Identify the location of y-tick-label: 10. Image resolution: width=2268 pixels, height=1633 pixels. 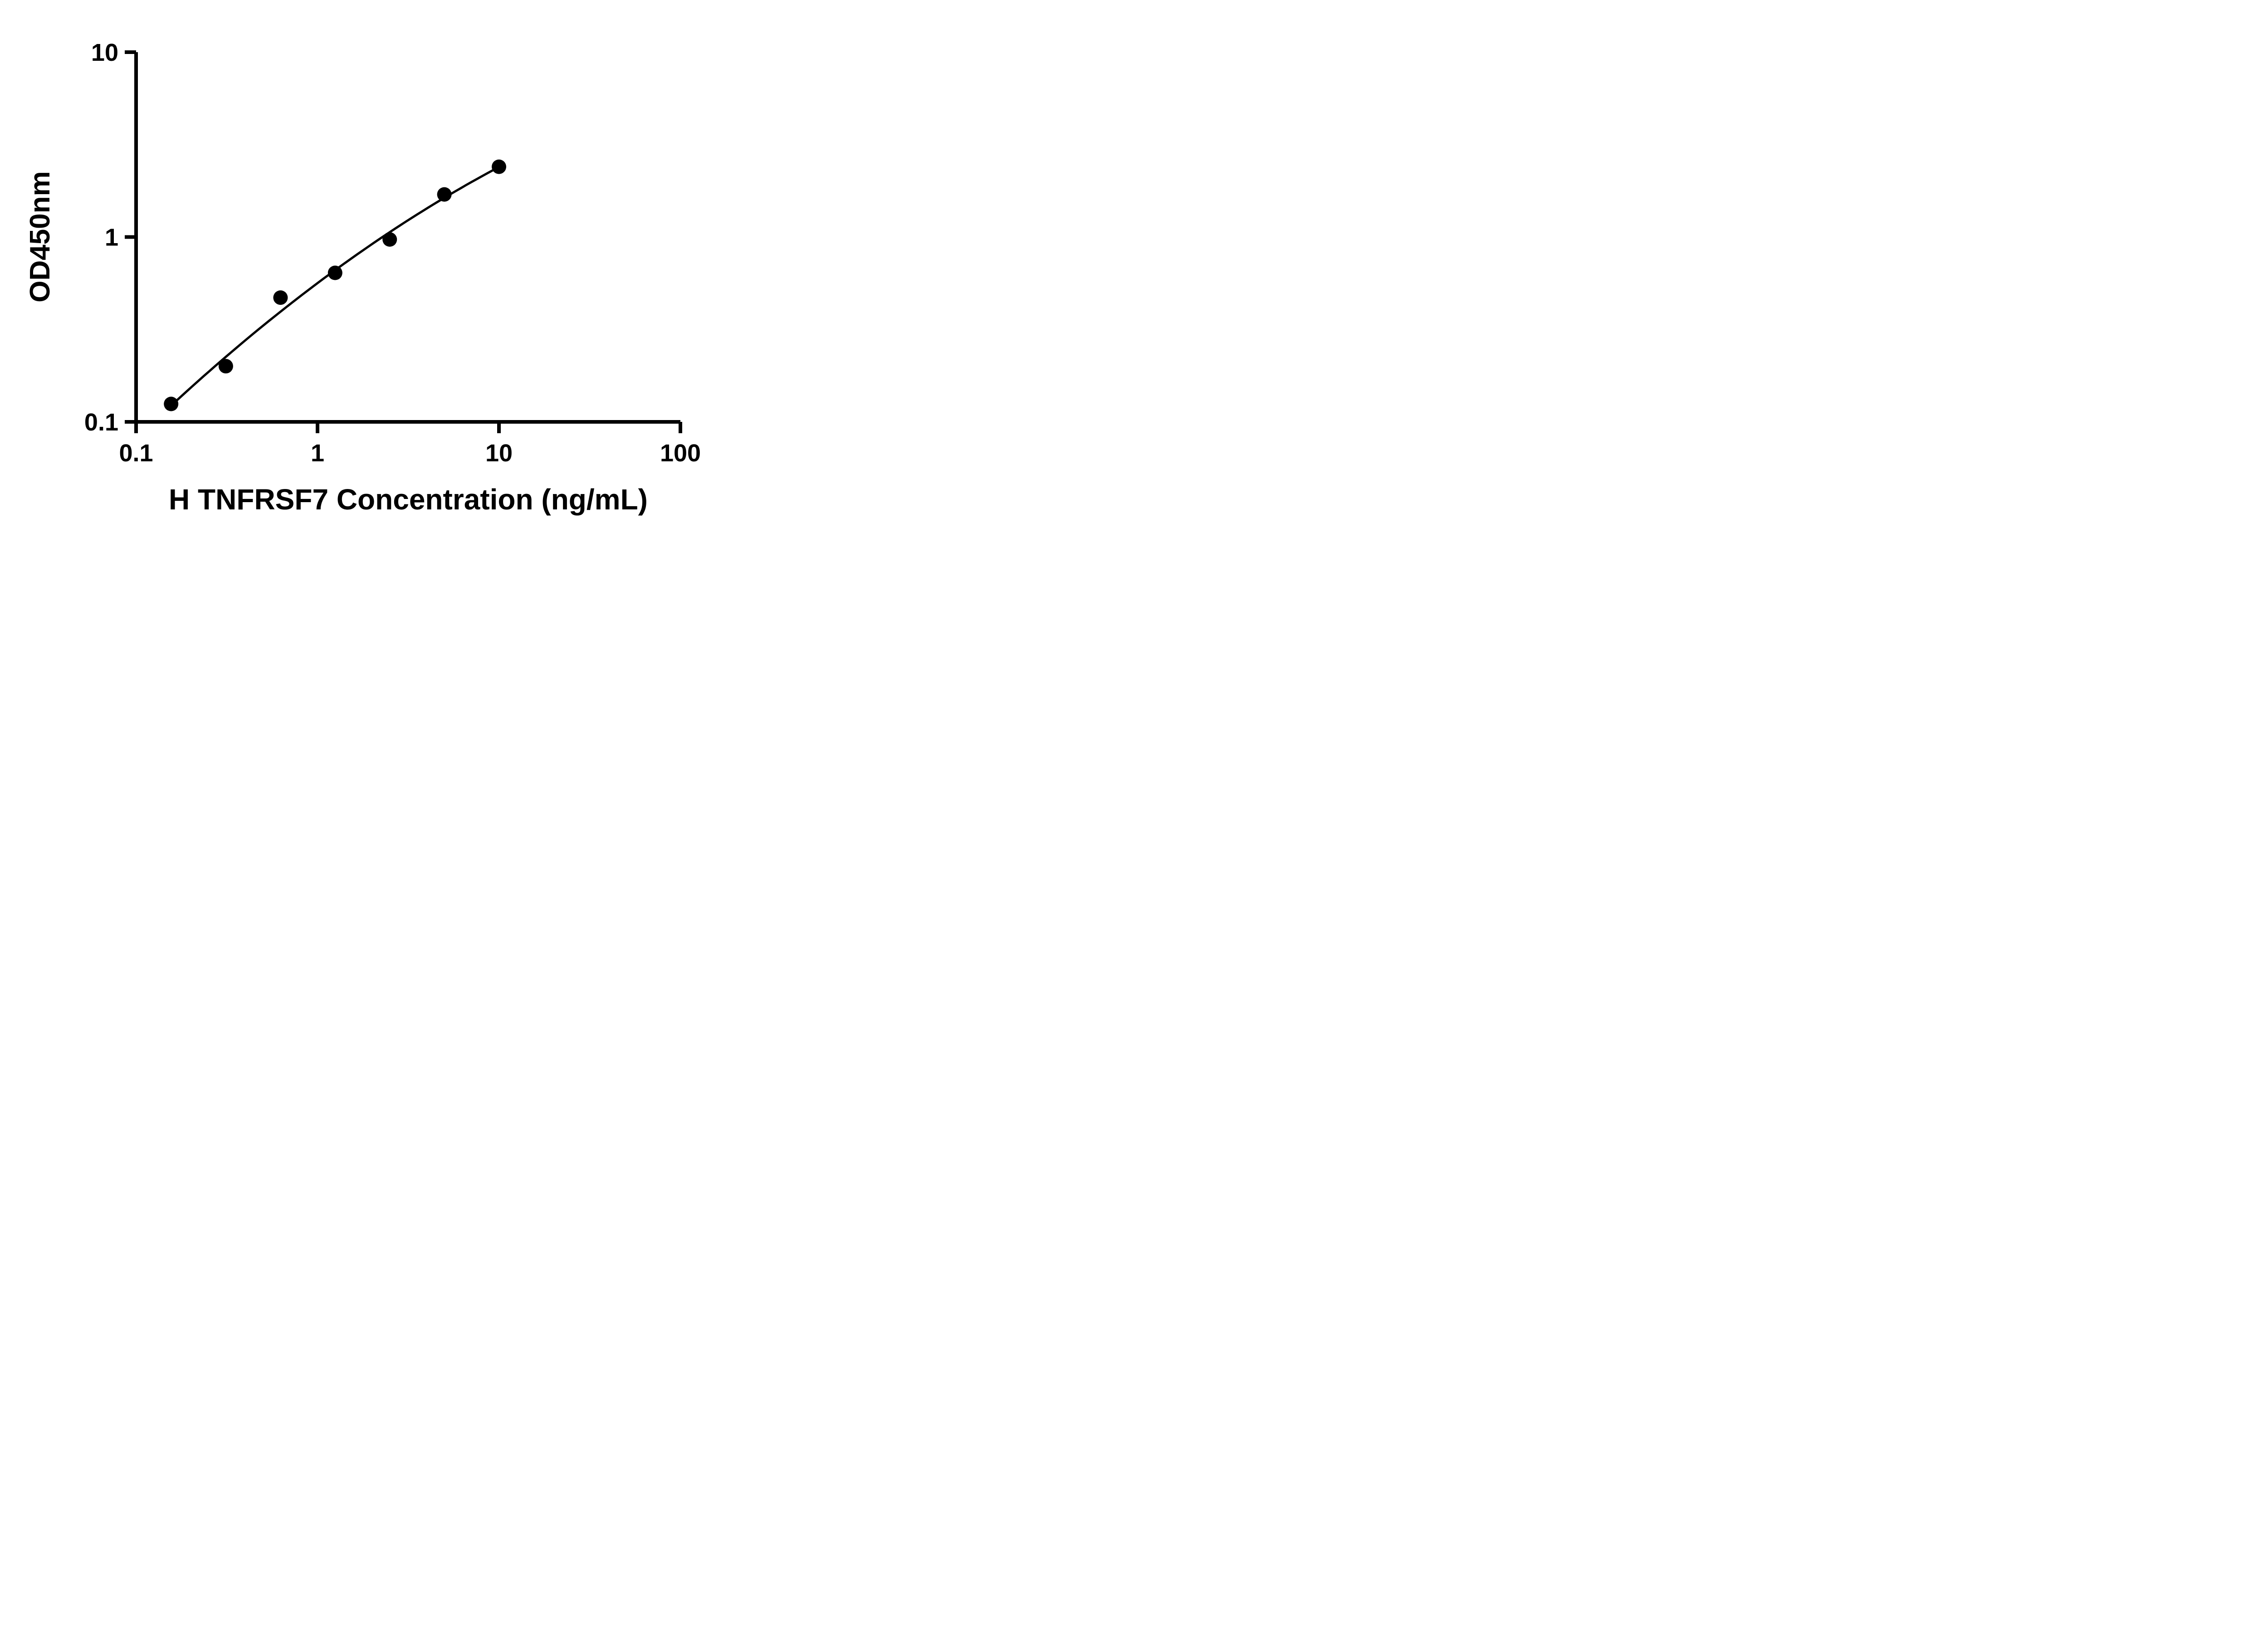
(105, 52).